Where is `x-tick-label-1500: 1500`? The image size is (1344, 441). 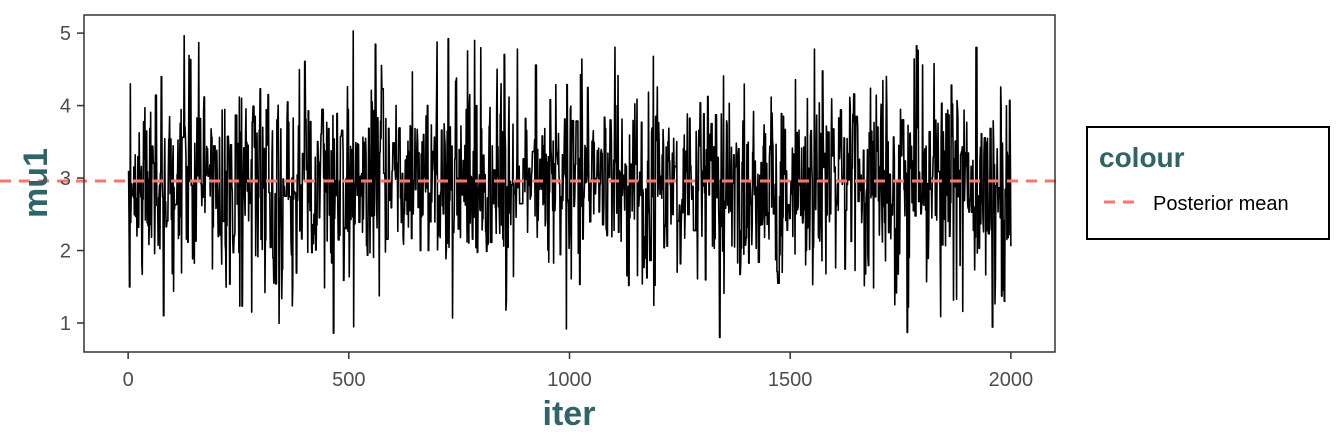
x-tick-label-1500: 1500 is located at coordinates (790, 380).